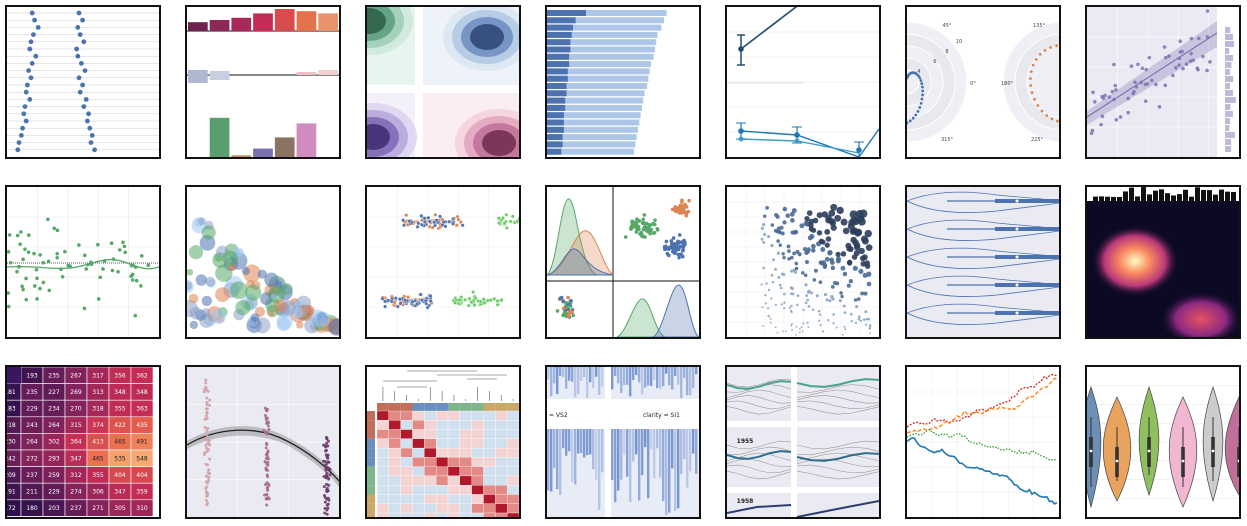 This screenshot has width=1247, height=526. Describe the element at coordinates (76, 408) in the screenshot. I see `heatmap-cell: 270` at that location.